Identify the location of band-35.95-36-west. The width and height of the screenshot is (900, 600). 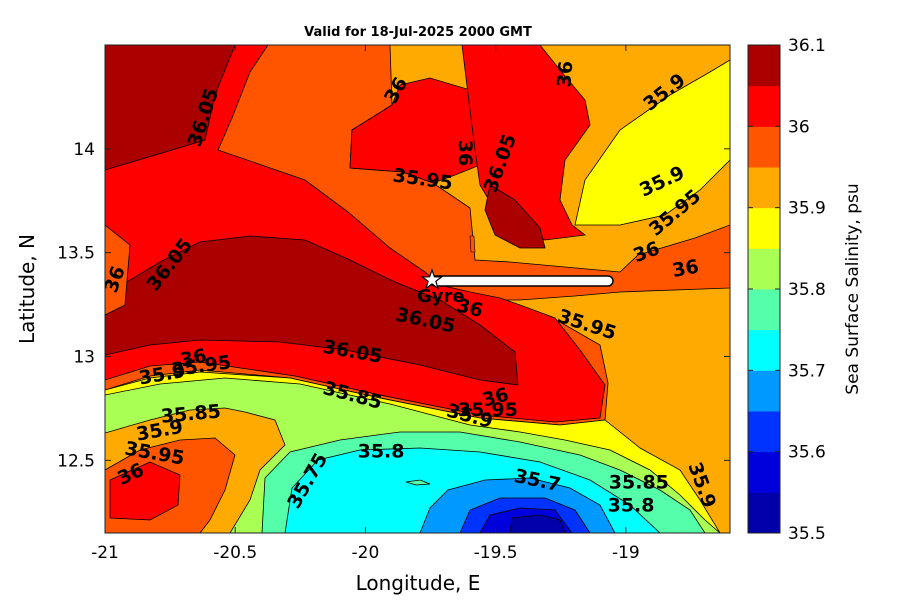
(118, 270).